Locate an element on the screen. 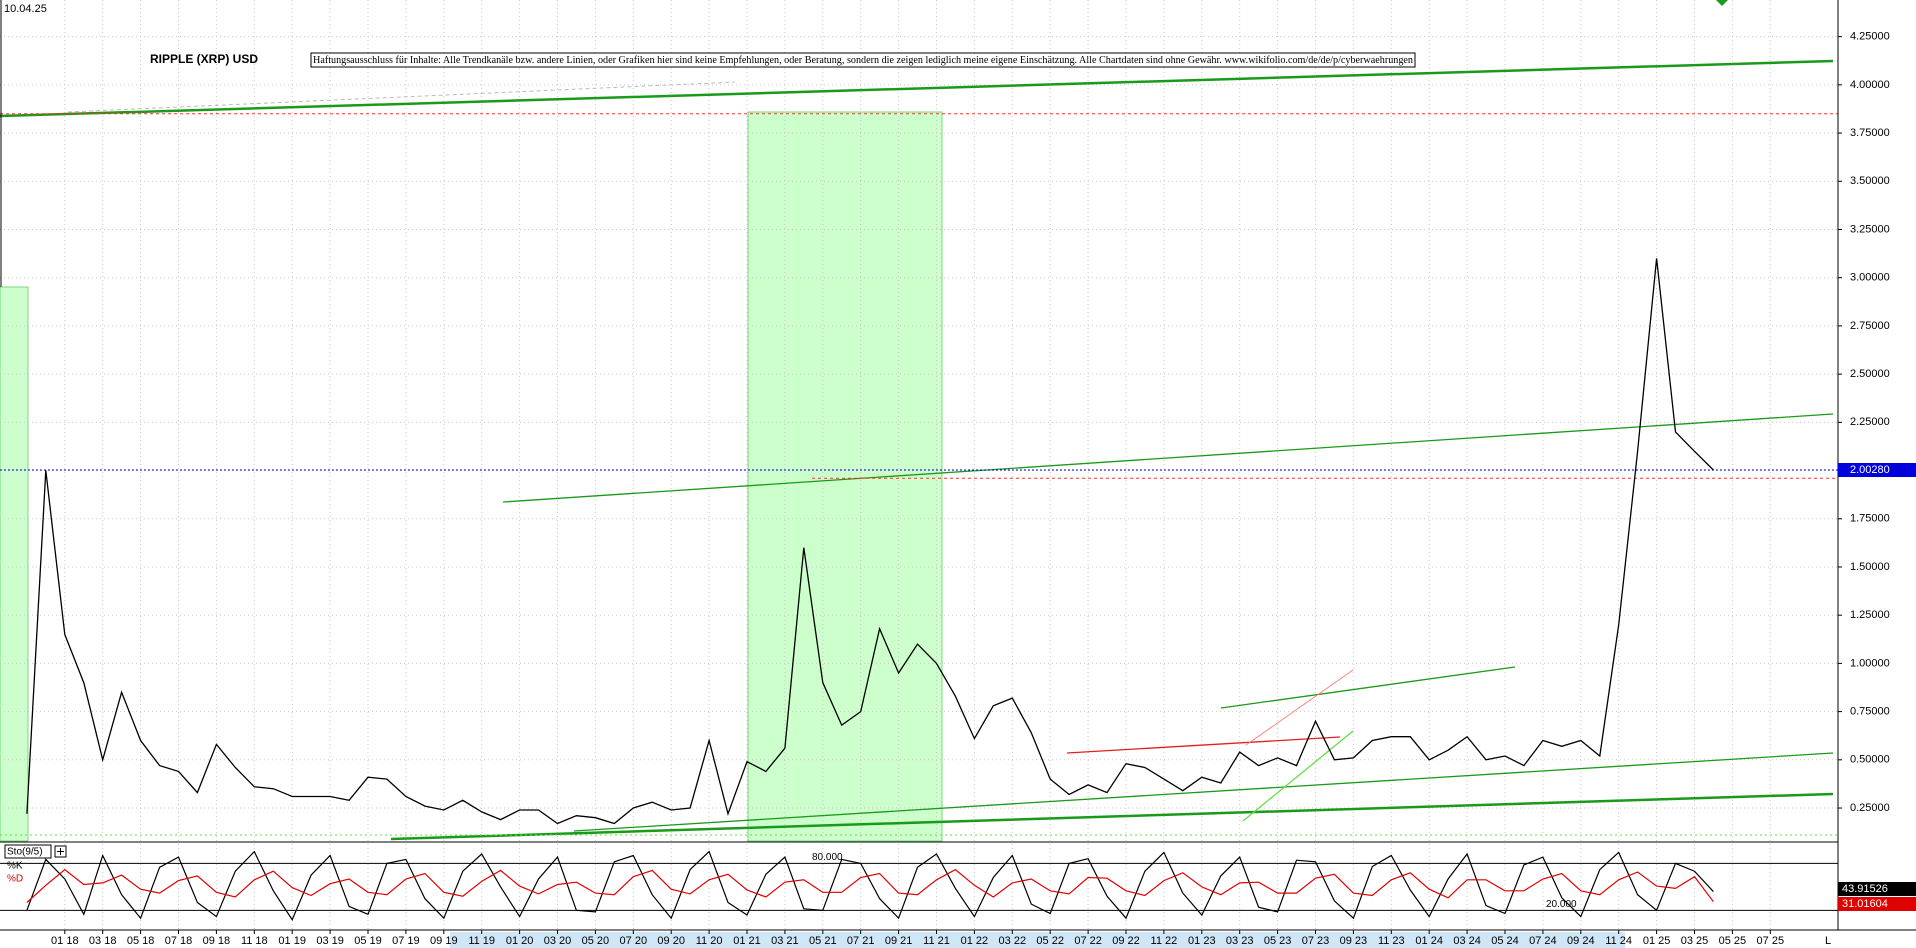  x-tick-label: 03 20 is located at coordinates (558, 941).